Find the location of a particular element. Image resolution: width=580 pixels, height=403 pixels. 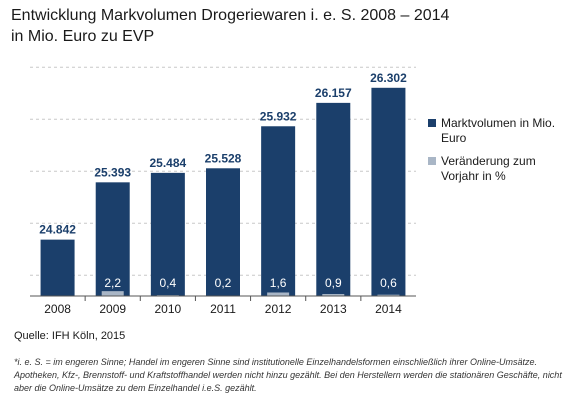

title-line-2: in Mio. Euro zu EVP is located at coordinates (83, 36).